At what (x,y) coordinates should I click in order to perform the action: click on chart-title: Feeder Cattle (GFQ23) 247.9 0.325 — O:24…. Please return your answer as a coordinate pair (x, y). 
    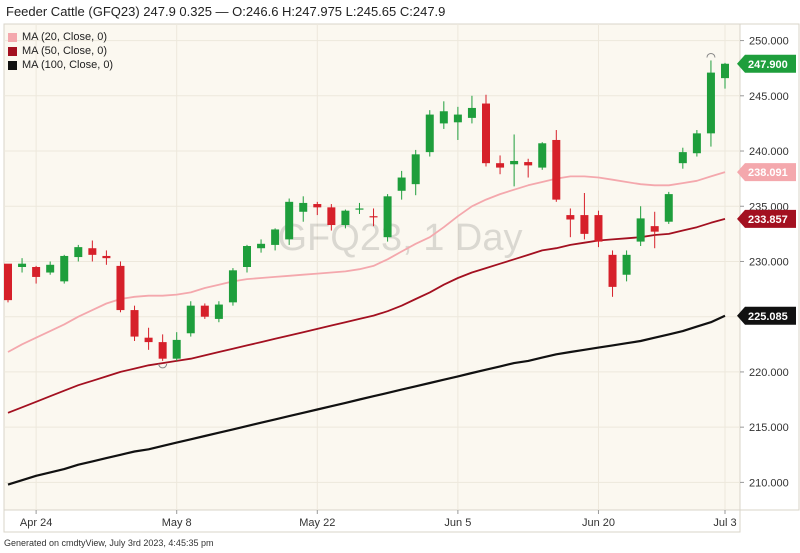
    Looking at the image, I should click on (226, 11).